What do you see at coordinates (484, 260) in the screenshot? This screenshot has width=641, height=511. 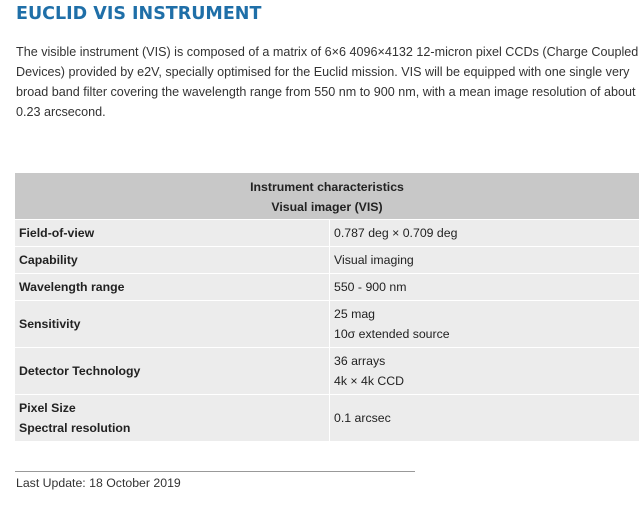 I see `row-value: Visual imaging` at bounding box center [484, 260].